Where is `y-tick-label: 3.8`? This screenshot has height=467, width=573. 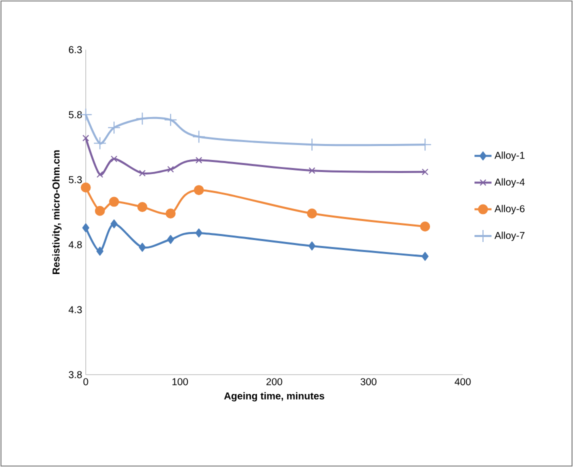
y-tick-label: 3.8 is located at coordinates (75, 374).